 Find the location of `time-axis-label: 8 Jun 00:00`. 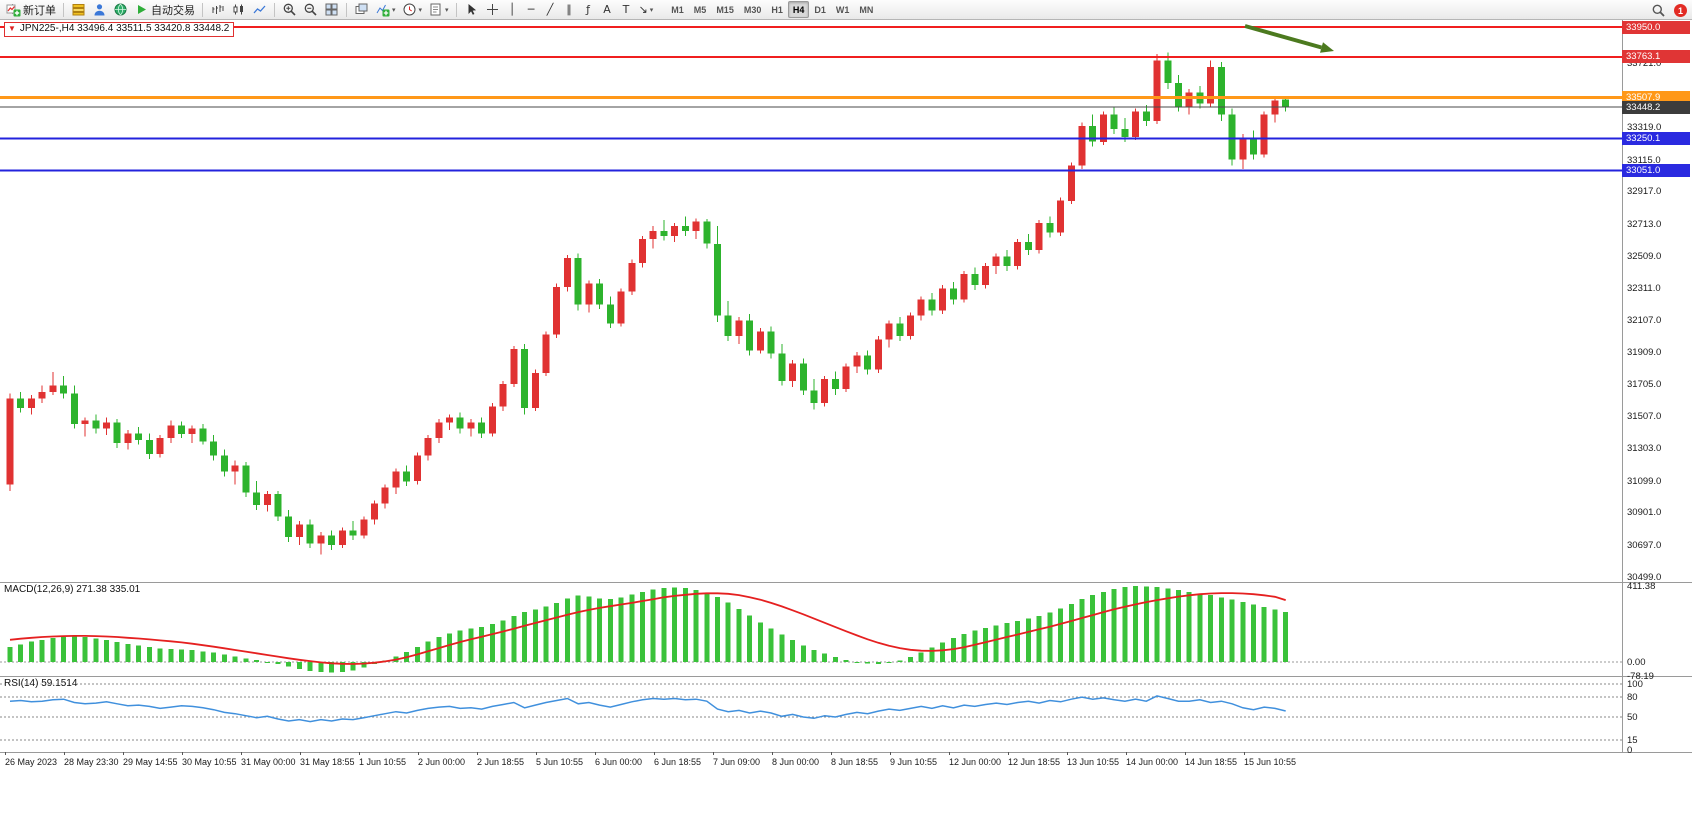

time-axis-label: 8 Jun 00:00 is located at coordinates (796, 762).